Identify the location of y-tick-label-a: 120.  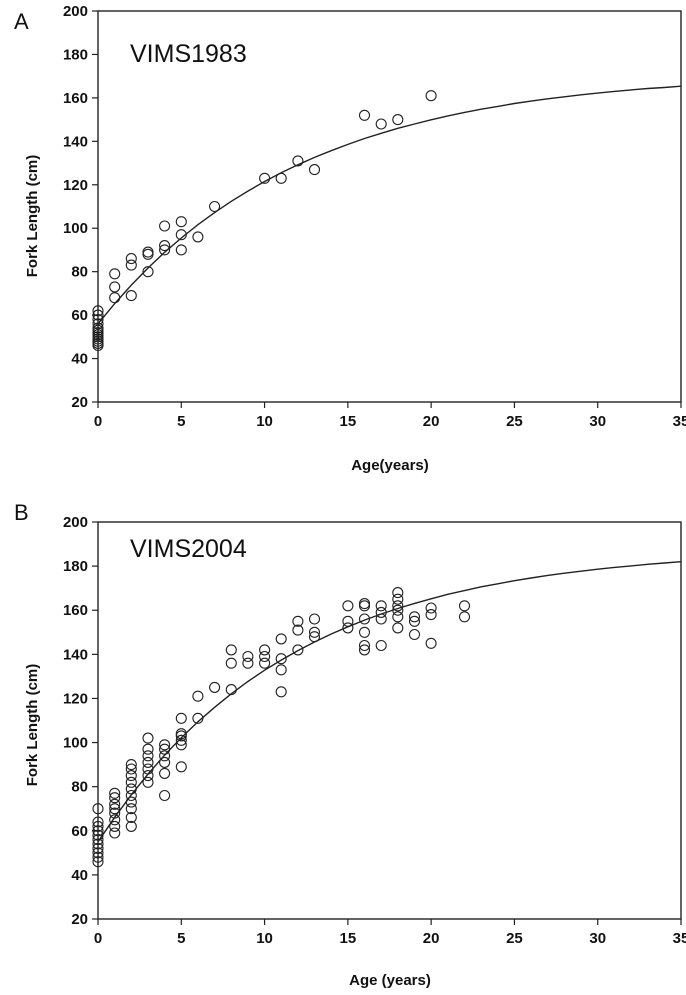
(75, 185).